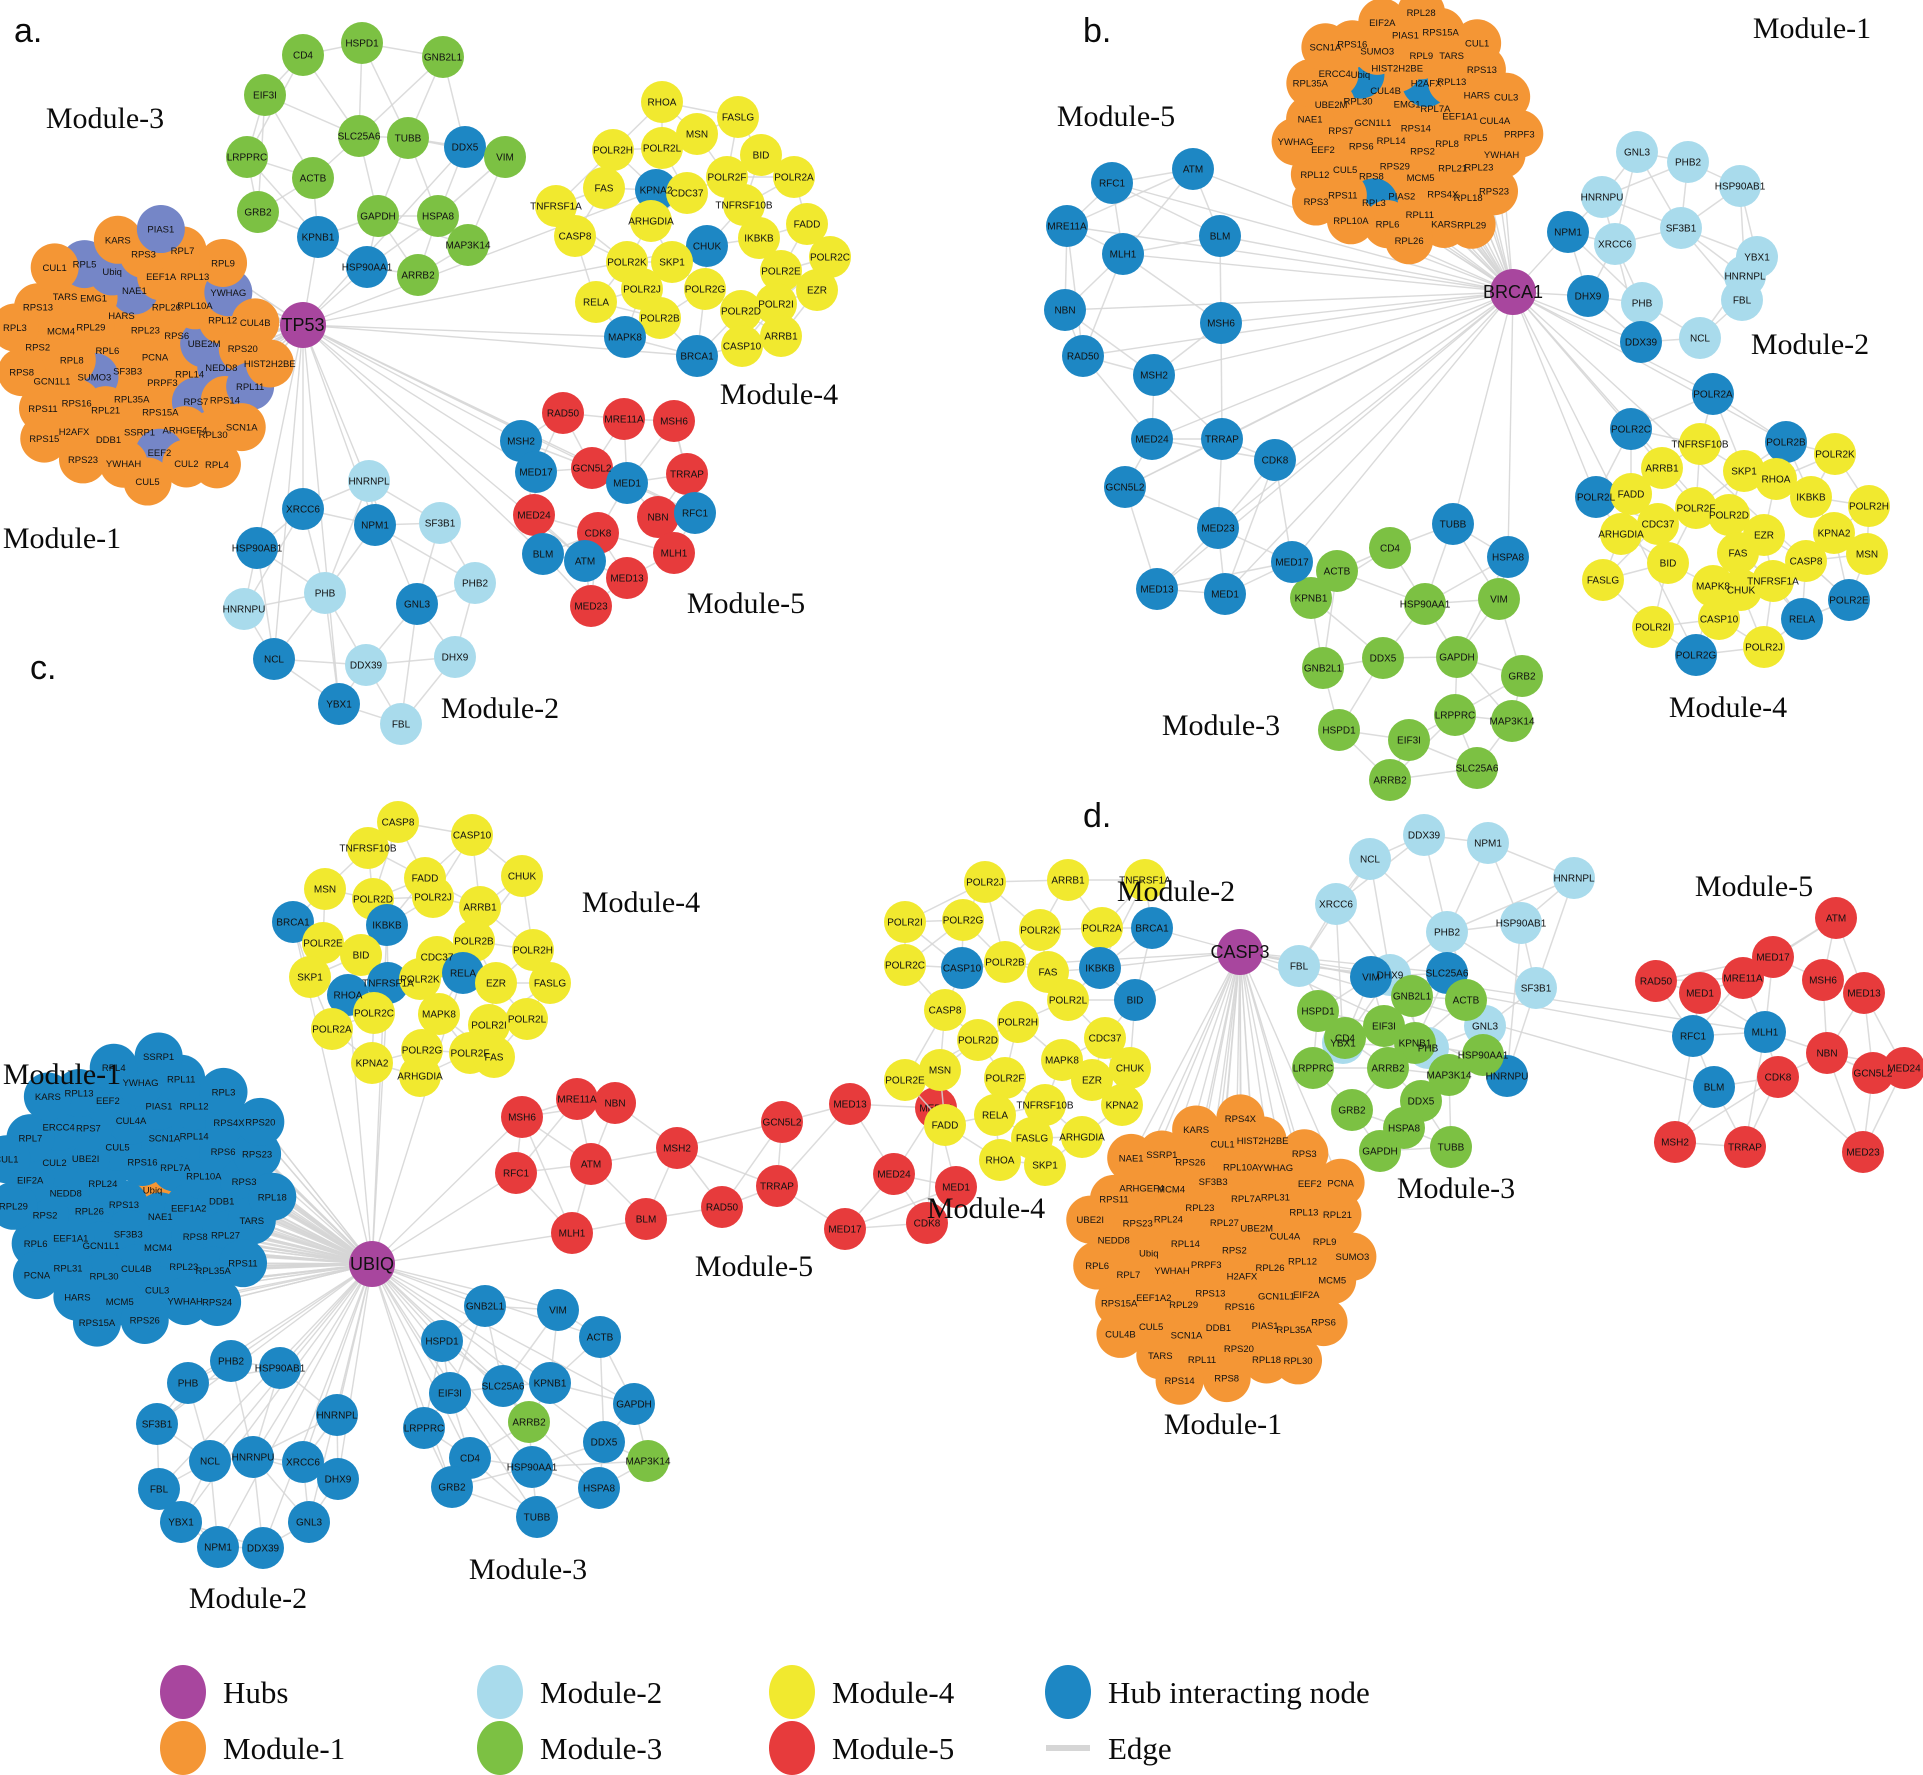 The width and height of the screenshot is (1923, 1775). What do you see at coordinates (160, 453) in the screenshot?
I see `node-label: EEF2` at bounding box center [160, 453].